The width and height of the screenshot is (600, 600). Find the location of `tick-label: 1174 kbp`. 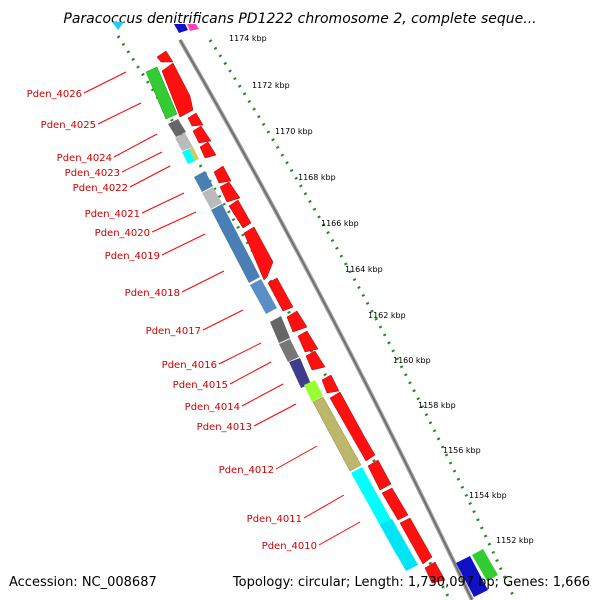

tick-label: 1174 kbp is located at coordinates (248, 38).